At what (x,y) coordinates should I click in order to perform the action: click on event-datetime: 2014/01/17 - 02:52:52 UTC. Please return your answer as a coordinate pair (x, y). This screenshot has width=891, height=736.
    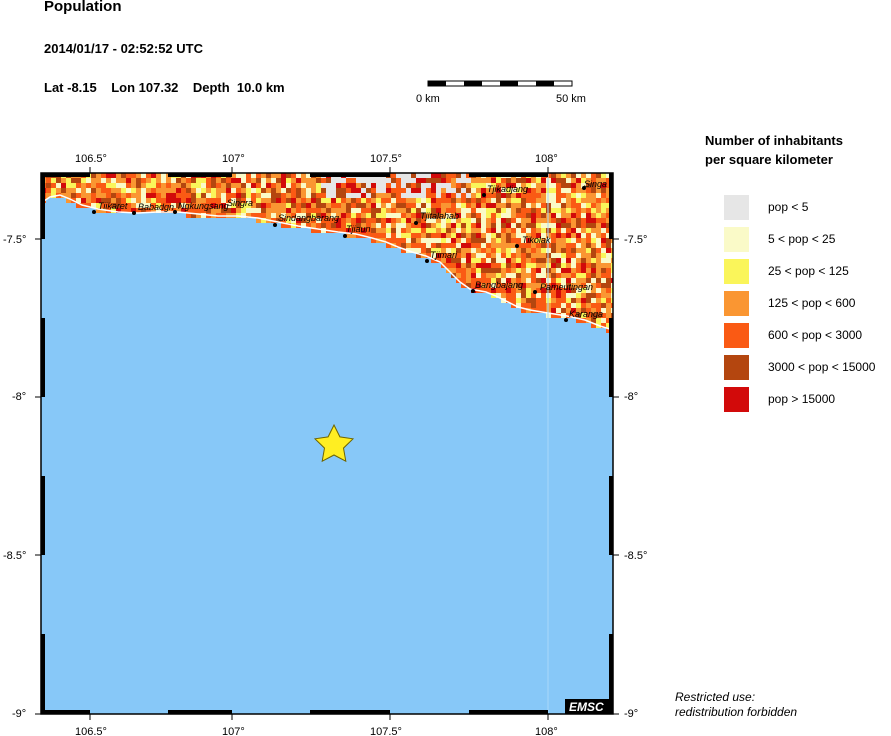
    Looking at the image, I should click on (123, 48).